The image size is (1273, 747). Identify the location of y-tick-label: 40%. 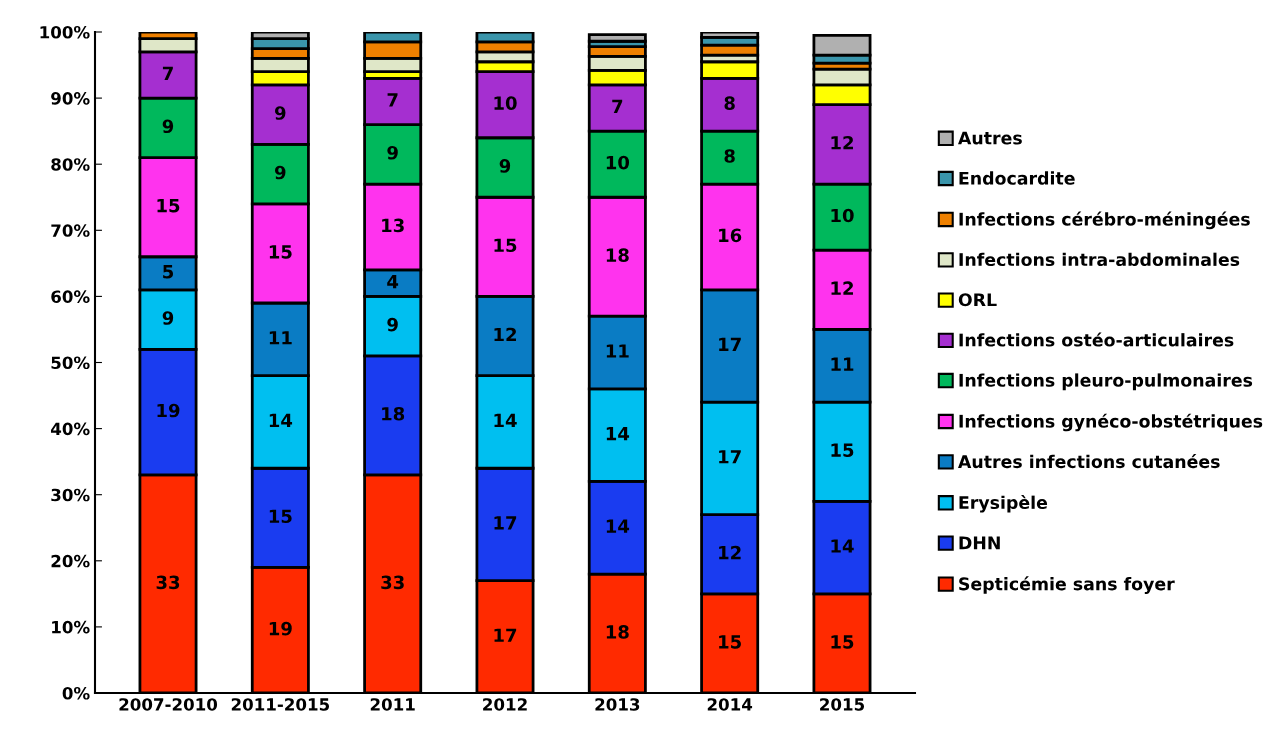
(70, 429).